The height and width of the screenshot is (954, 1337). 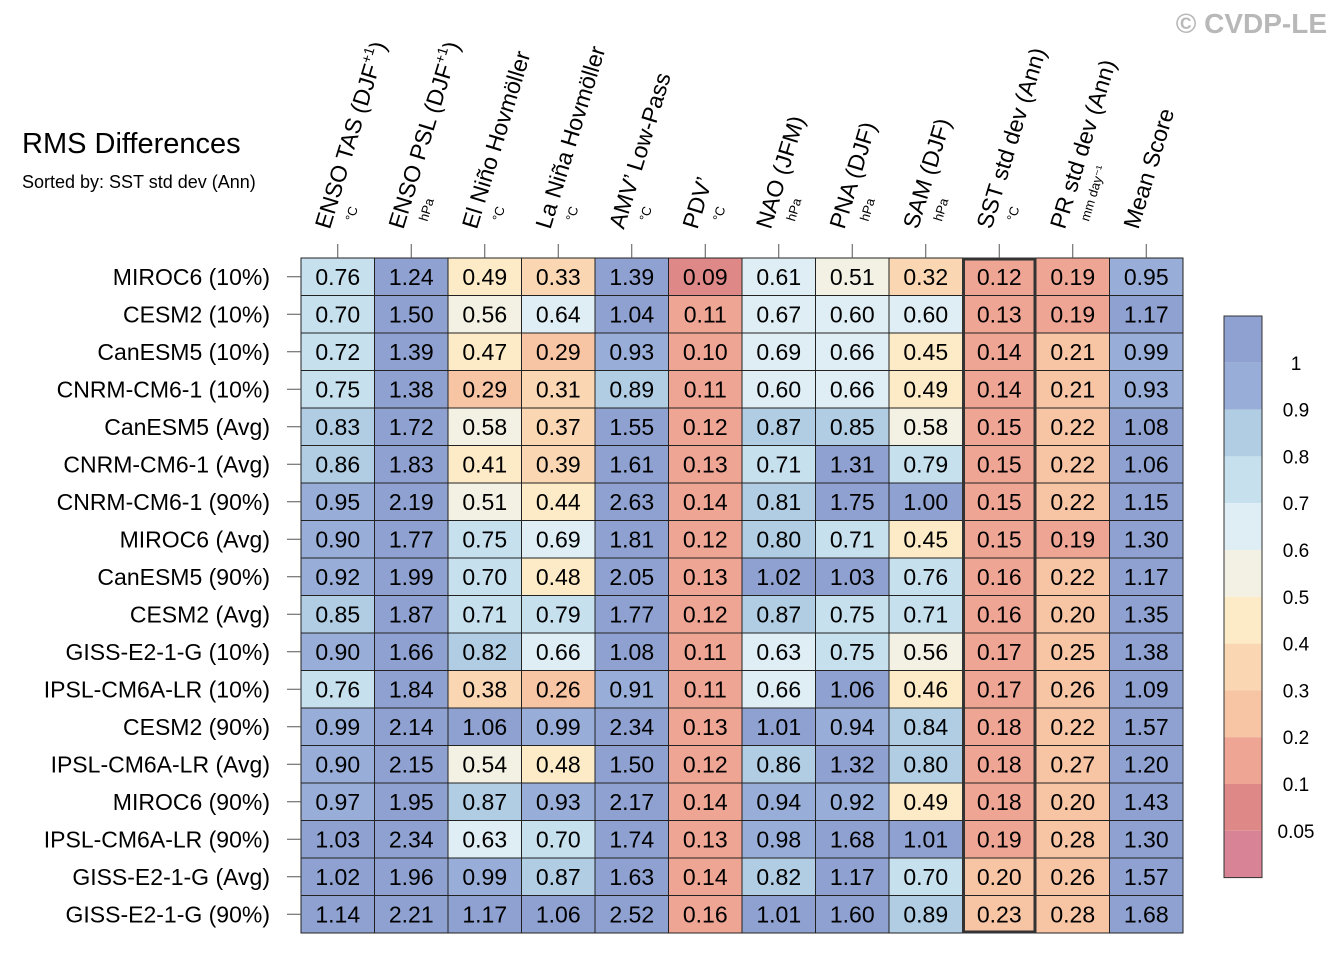 What do you see at coordinates (778, 802) in the screenshot?
I see `cell-value: 0.94` at bounding box center [778, 802].